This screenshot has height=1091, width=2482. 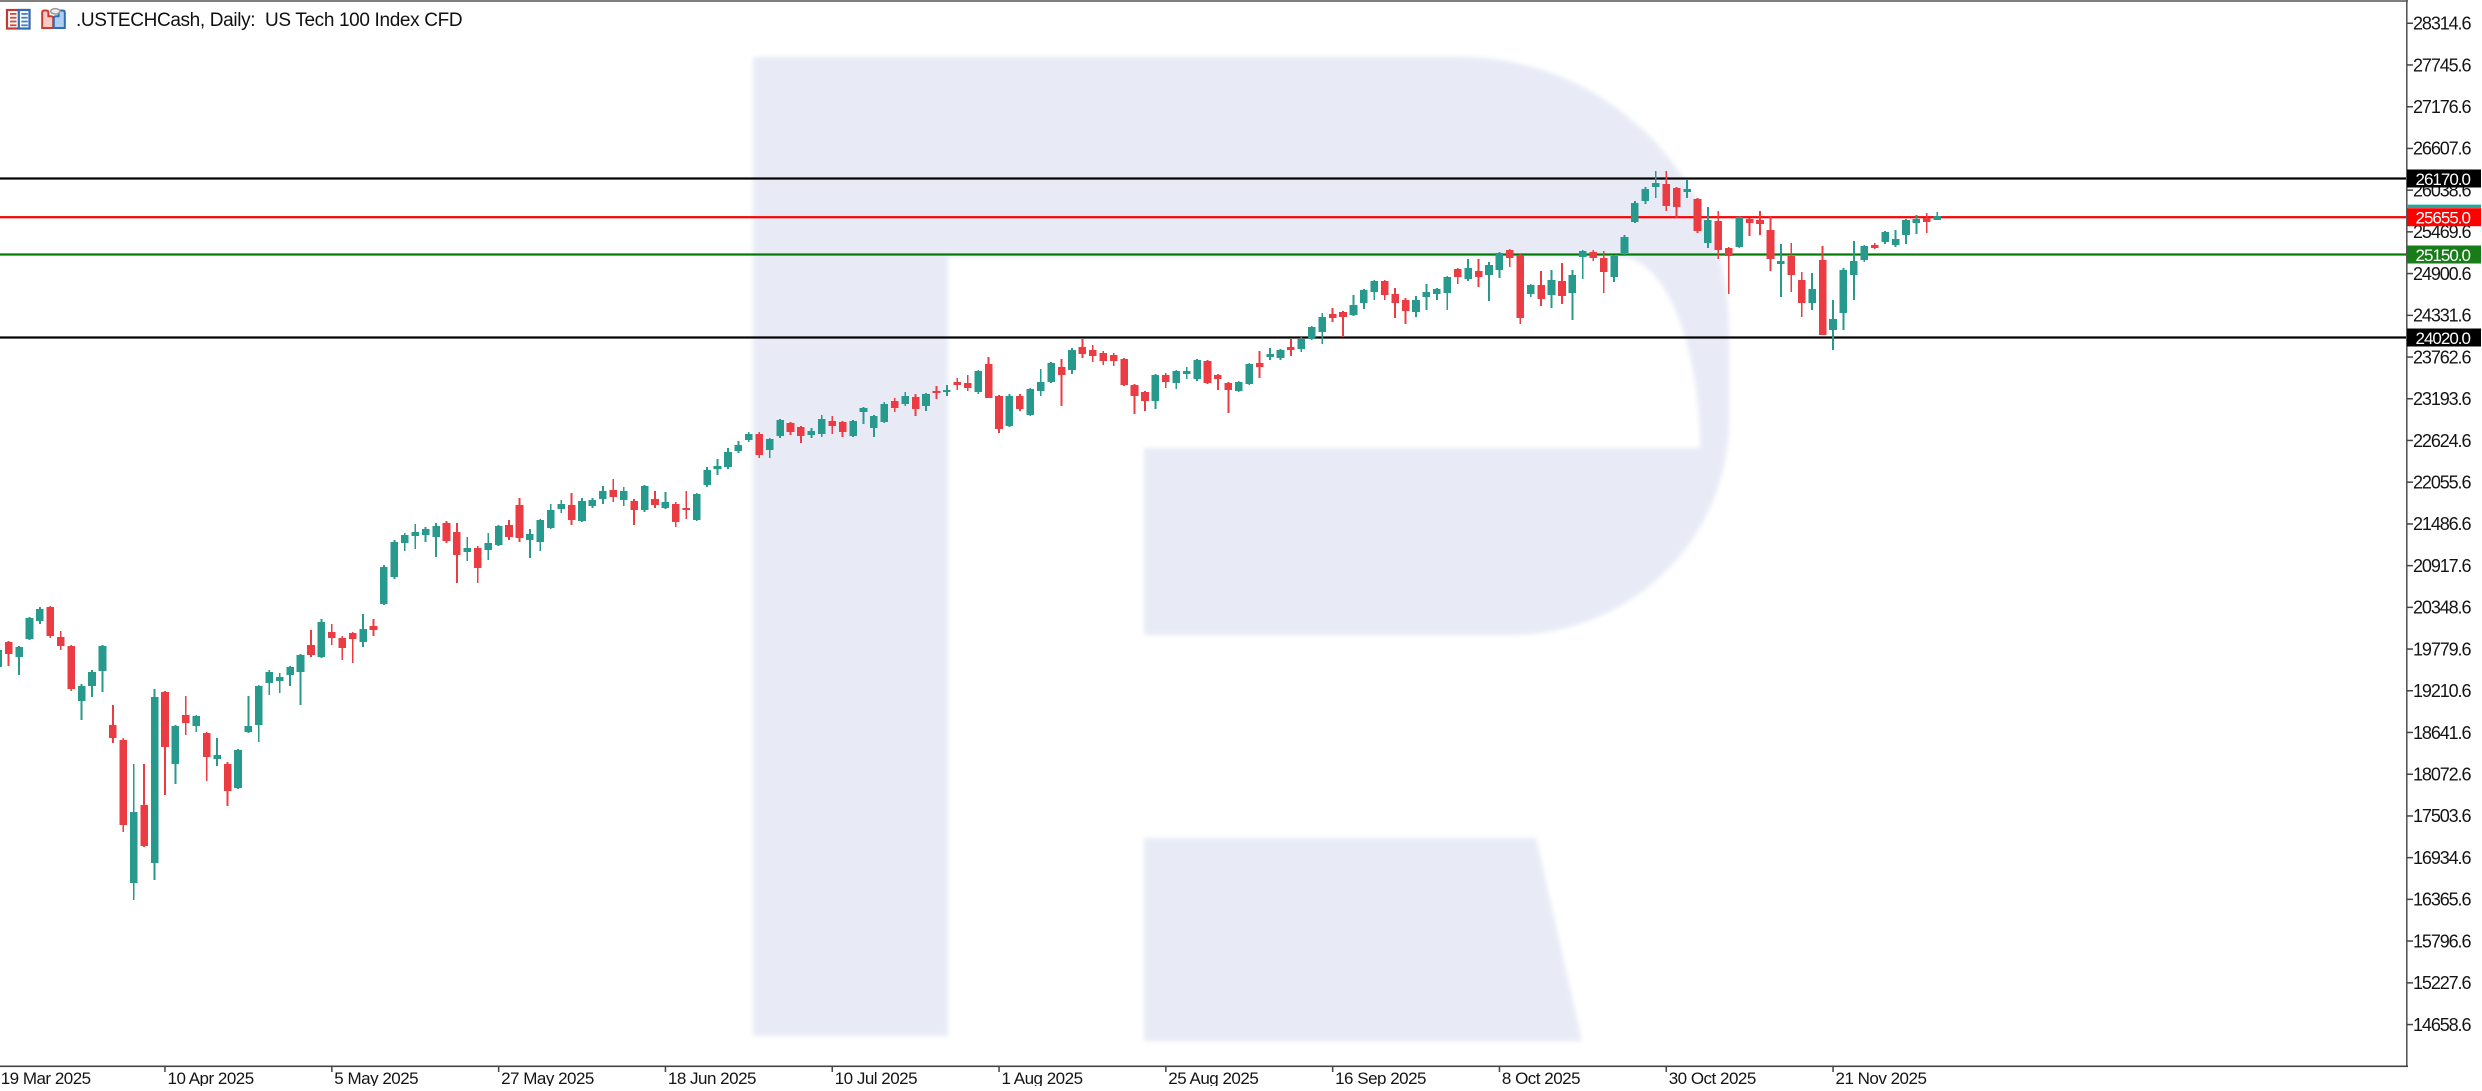 What do you see at coordinates (2442, 733) in the screenshot?
I see `svg-text: 18641.6` at bounding box center [2442, 733].